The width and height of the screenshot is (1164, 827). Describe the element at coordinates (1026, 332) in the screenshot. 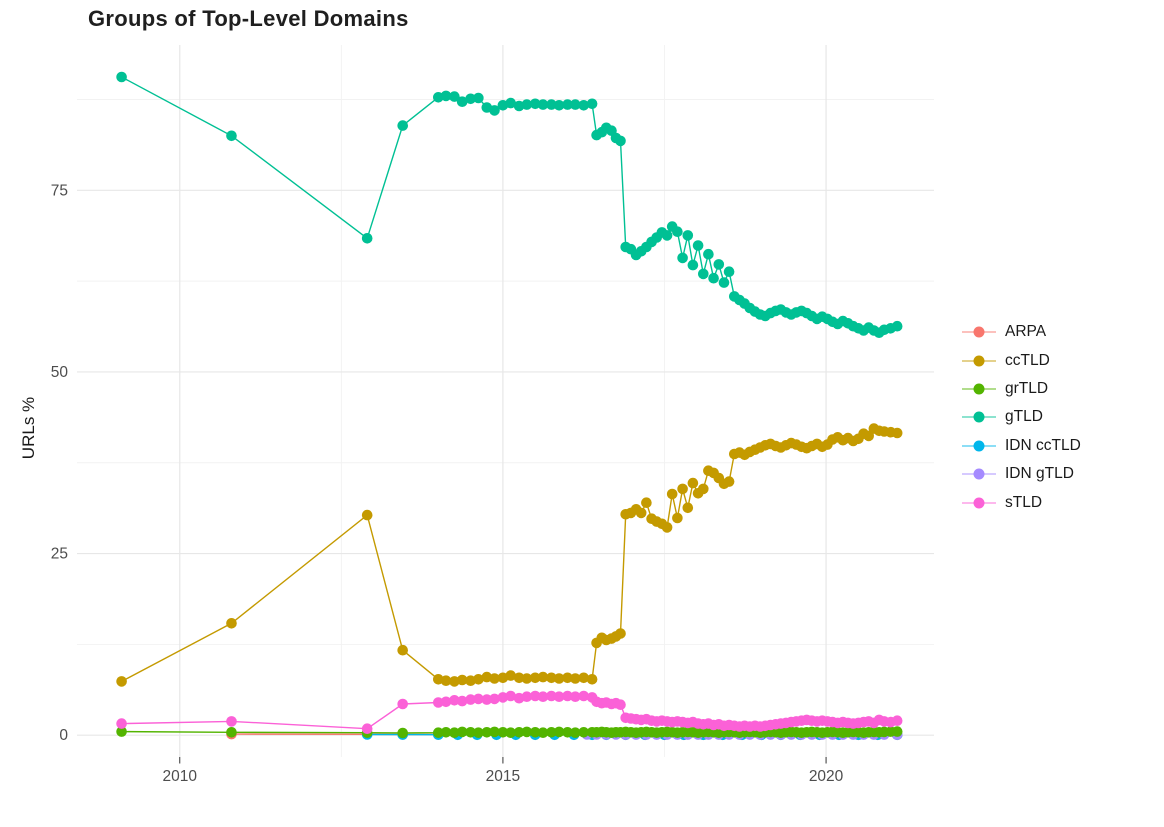

I see `legend-label: ARPA` at that location.